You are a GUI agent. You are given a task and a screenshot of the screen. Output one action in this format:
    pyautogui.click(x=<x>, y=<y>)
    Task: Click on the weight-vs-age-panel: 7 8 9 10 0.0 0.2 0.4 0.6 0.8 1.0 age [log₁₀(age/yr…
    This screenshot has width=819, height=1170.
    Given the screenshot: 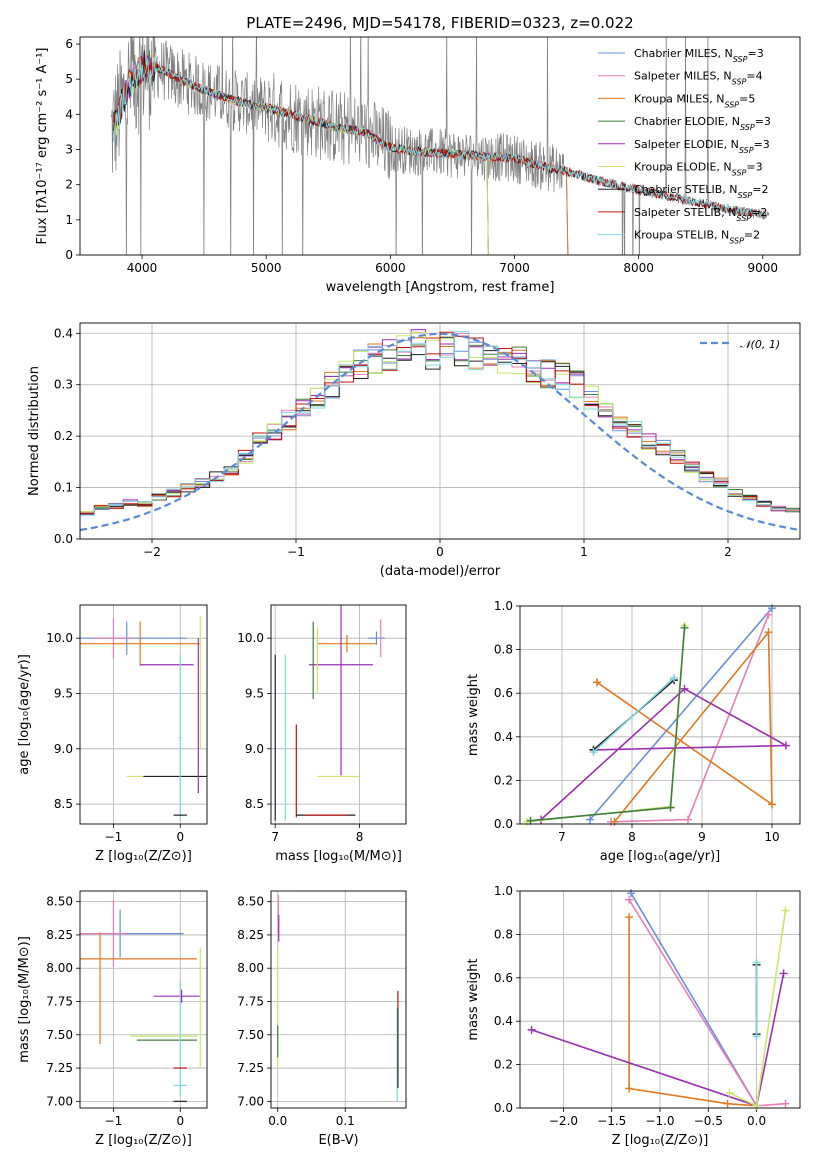 What is the action you would take?
    pyautogui.click(x=633, y=731)
    